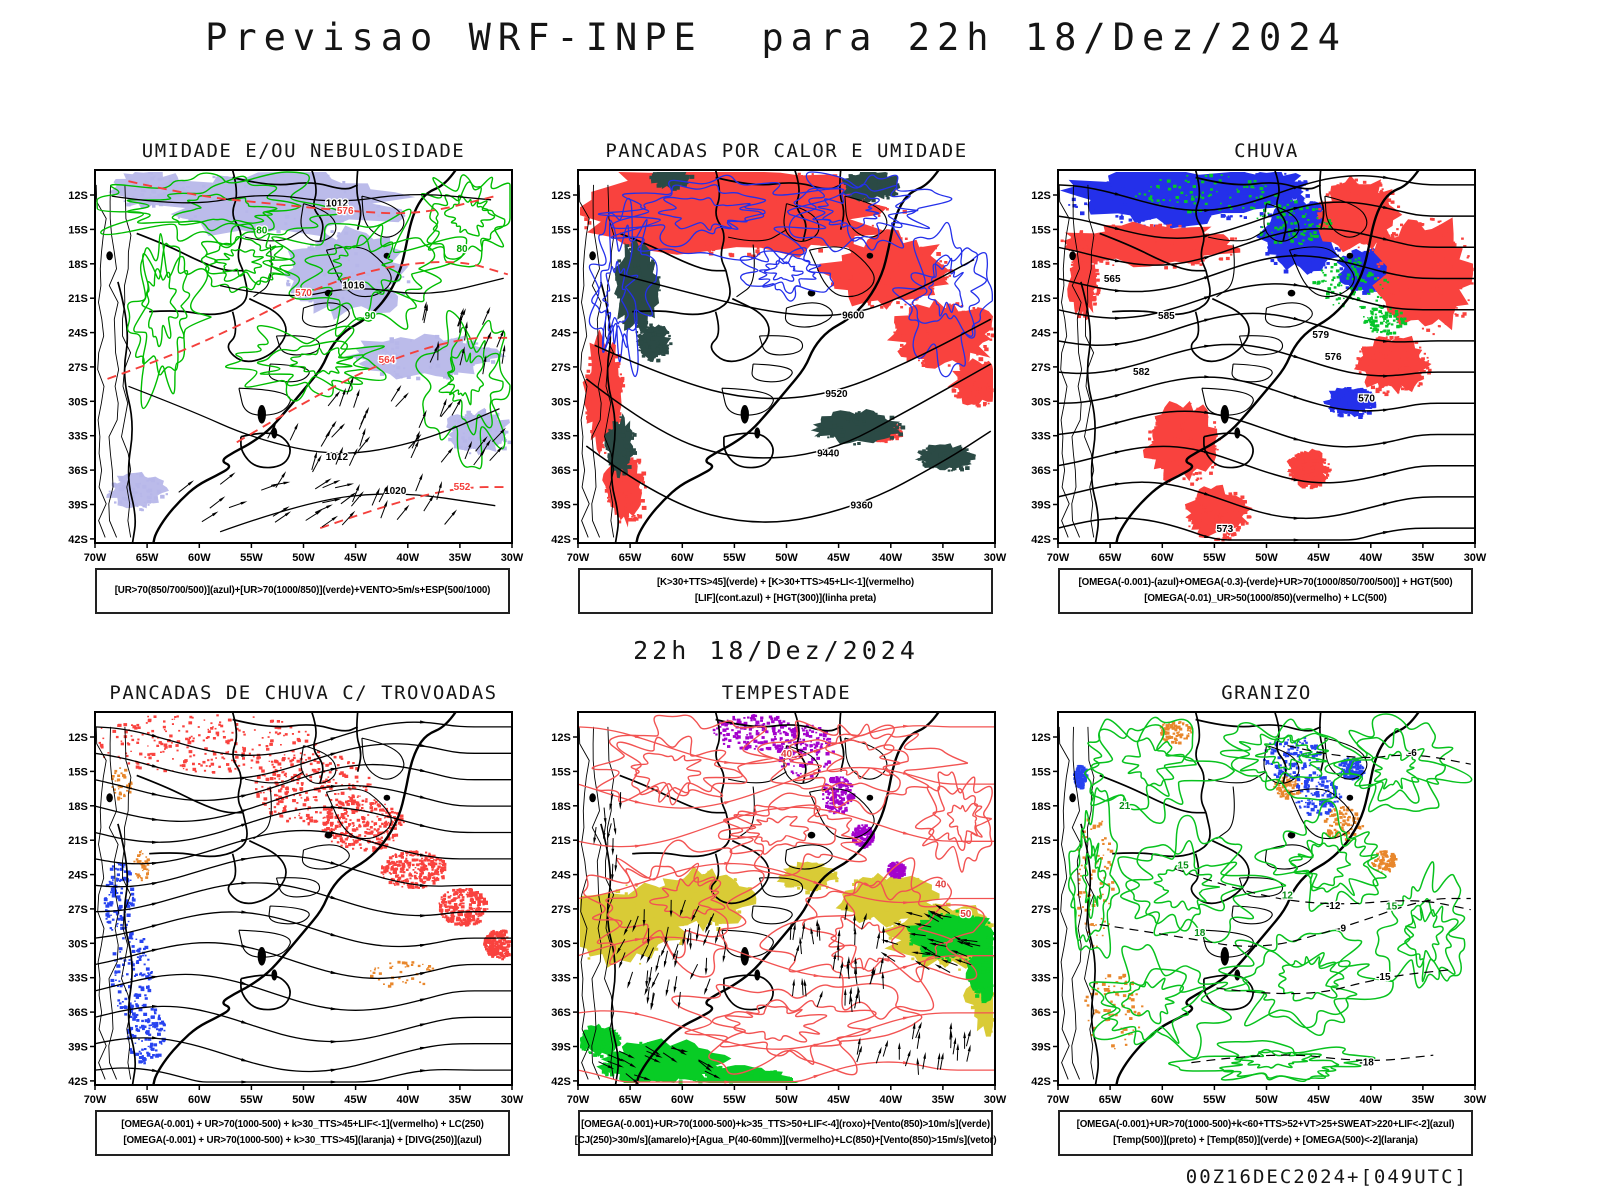 The width and height of the screenshot is (1600, 1200). Describe the element at coordinates (836, 394) in the screenshot. I see `svg-text: 9520` at that location.